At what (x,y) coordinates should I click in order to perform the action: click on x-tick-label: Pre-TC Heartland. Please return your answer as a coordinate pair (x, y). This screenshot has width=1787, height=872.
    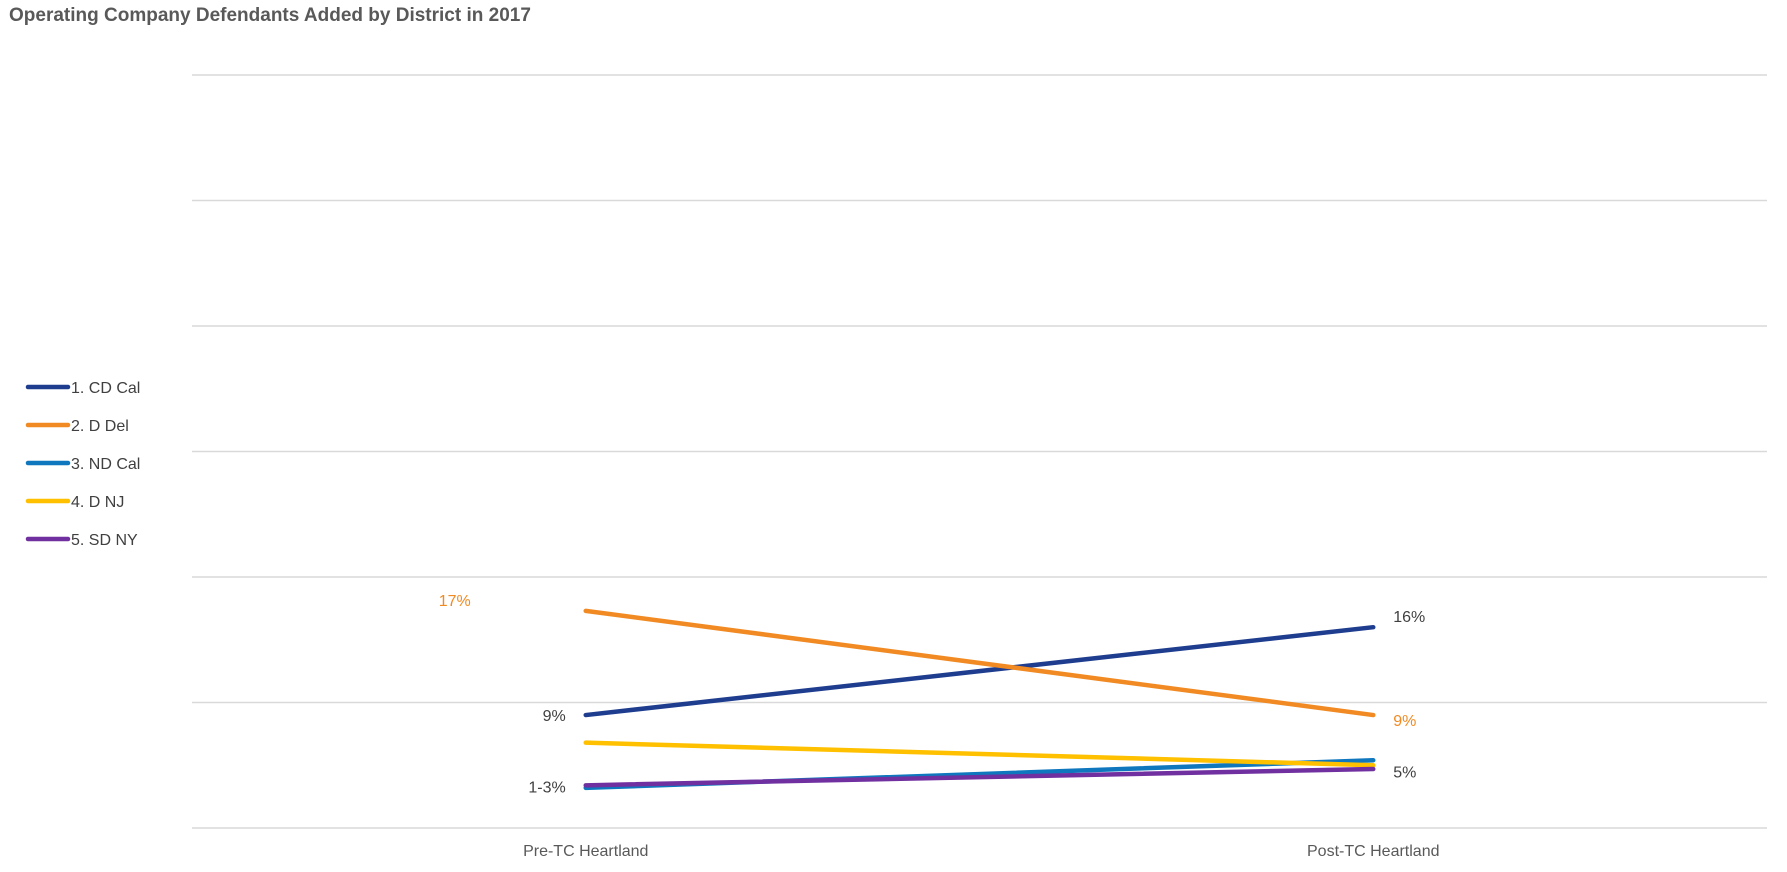
    Looking at the image, I should click on (585, 851).